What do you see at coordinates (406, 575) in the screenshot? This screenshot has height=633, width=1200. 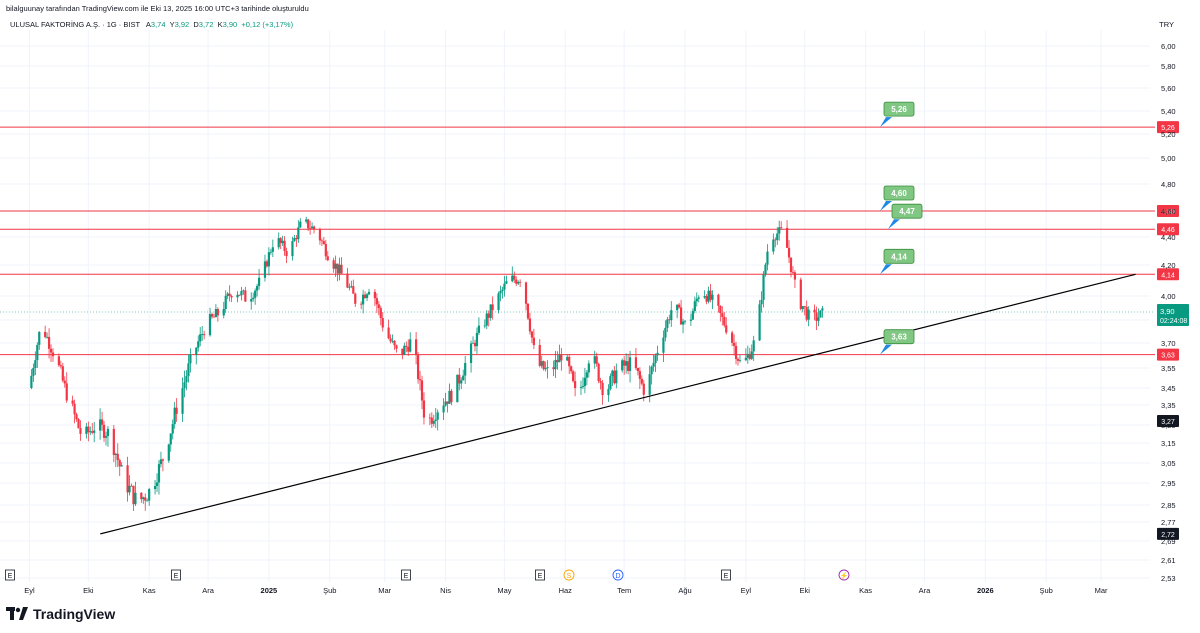 I see `earnings-event-icon` at bounding box center [406, 575].